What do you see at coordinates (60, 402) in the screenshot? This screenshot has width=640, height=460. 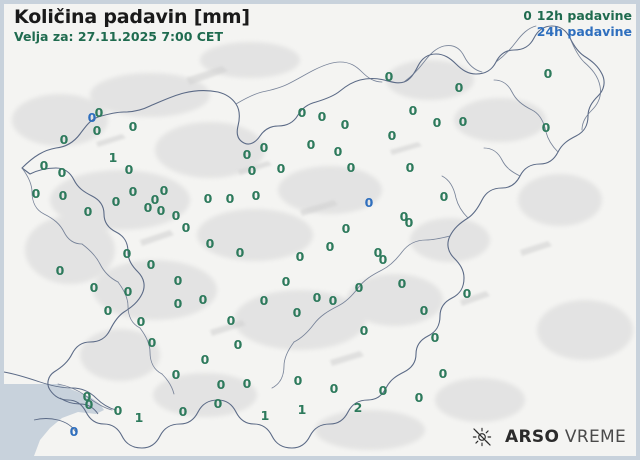 I see `coastline-detail` at bounding box center [60, 402].